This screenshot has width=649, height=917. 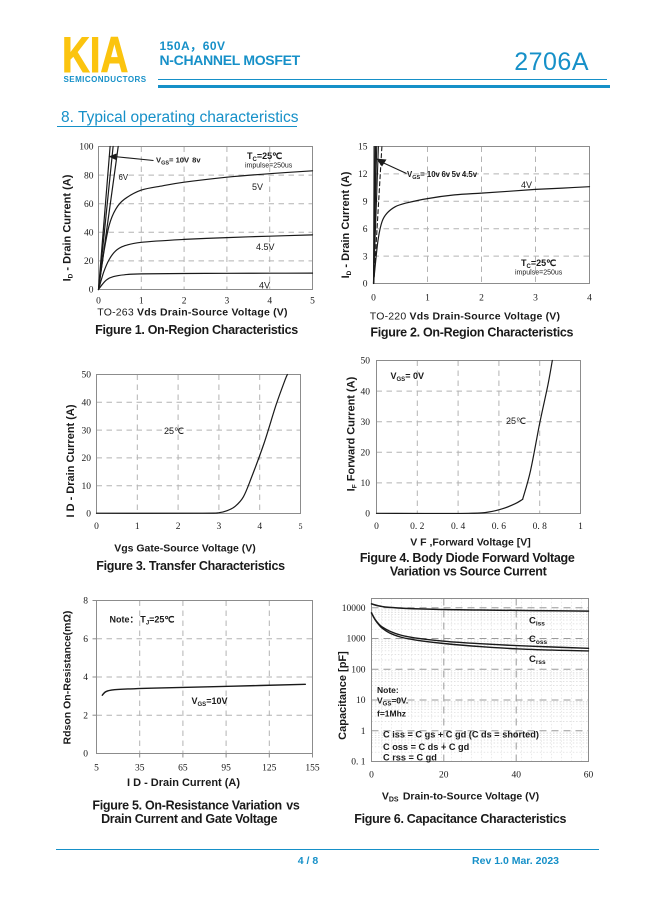 What do you see at coordinates (346, 224) in the screenshot?
I see `svg-text: ID - Drain Current (A)` at bounding box center [346, 224].